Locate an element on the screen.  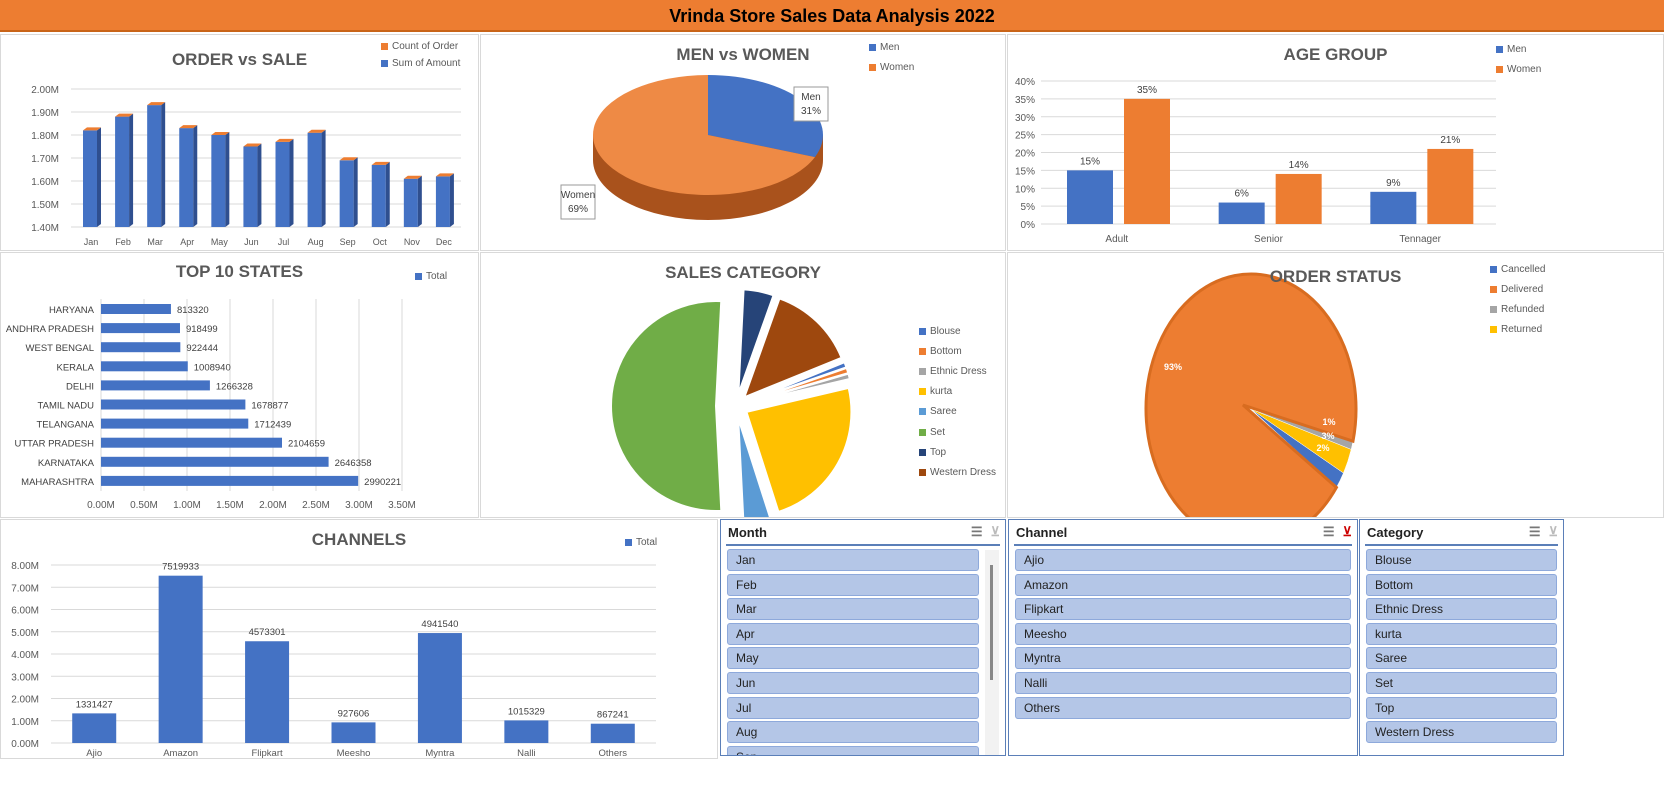
y-tick-label: 1.50M is located at coordinates (45, 205).